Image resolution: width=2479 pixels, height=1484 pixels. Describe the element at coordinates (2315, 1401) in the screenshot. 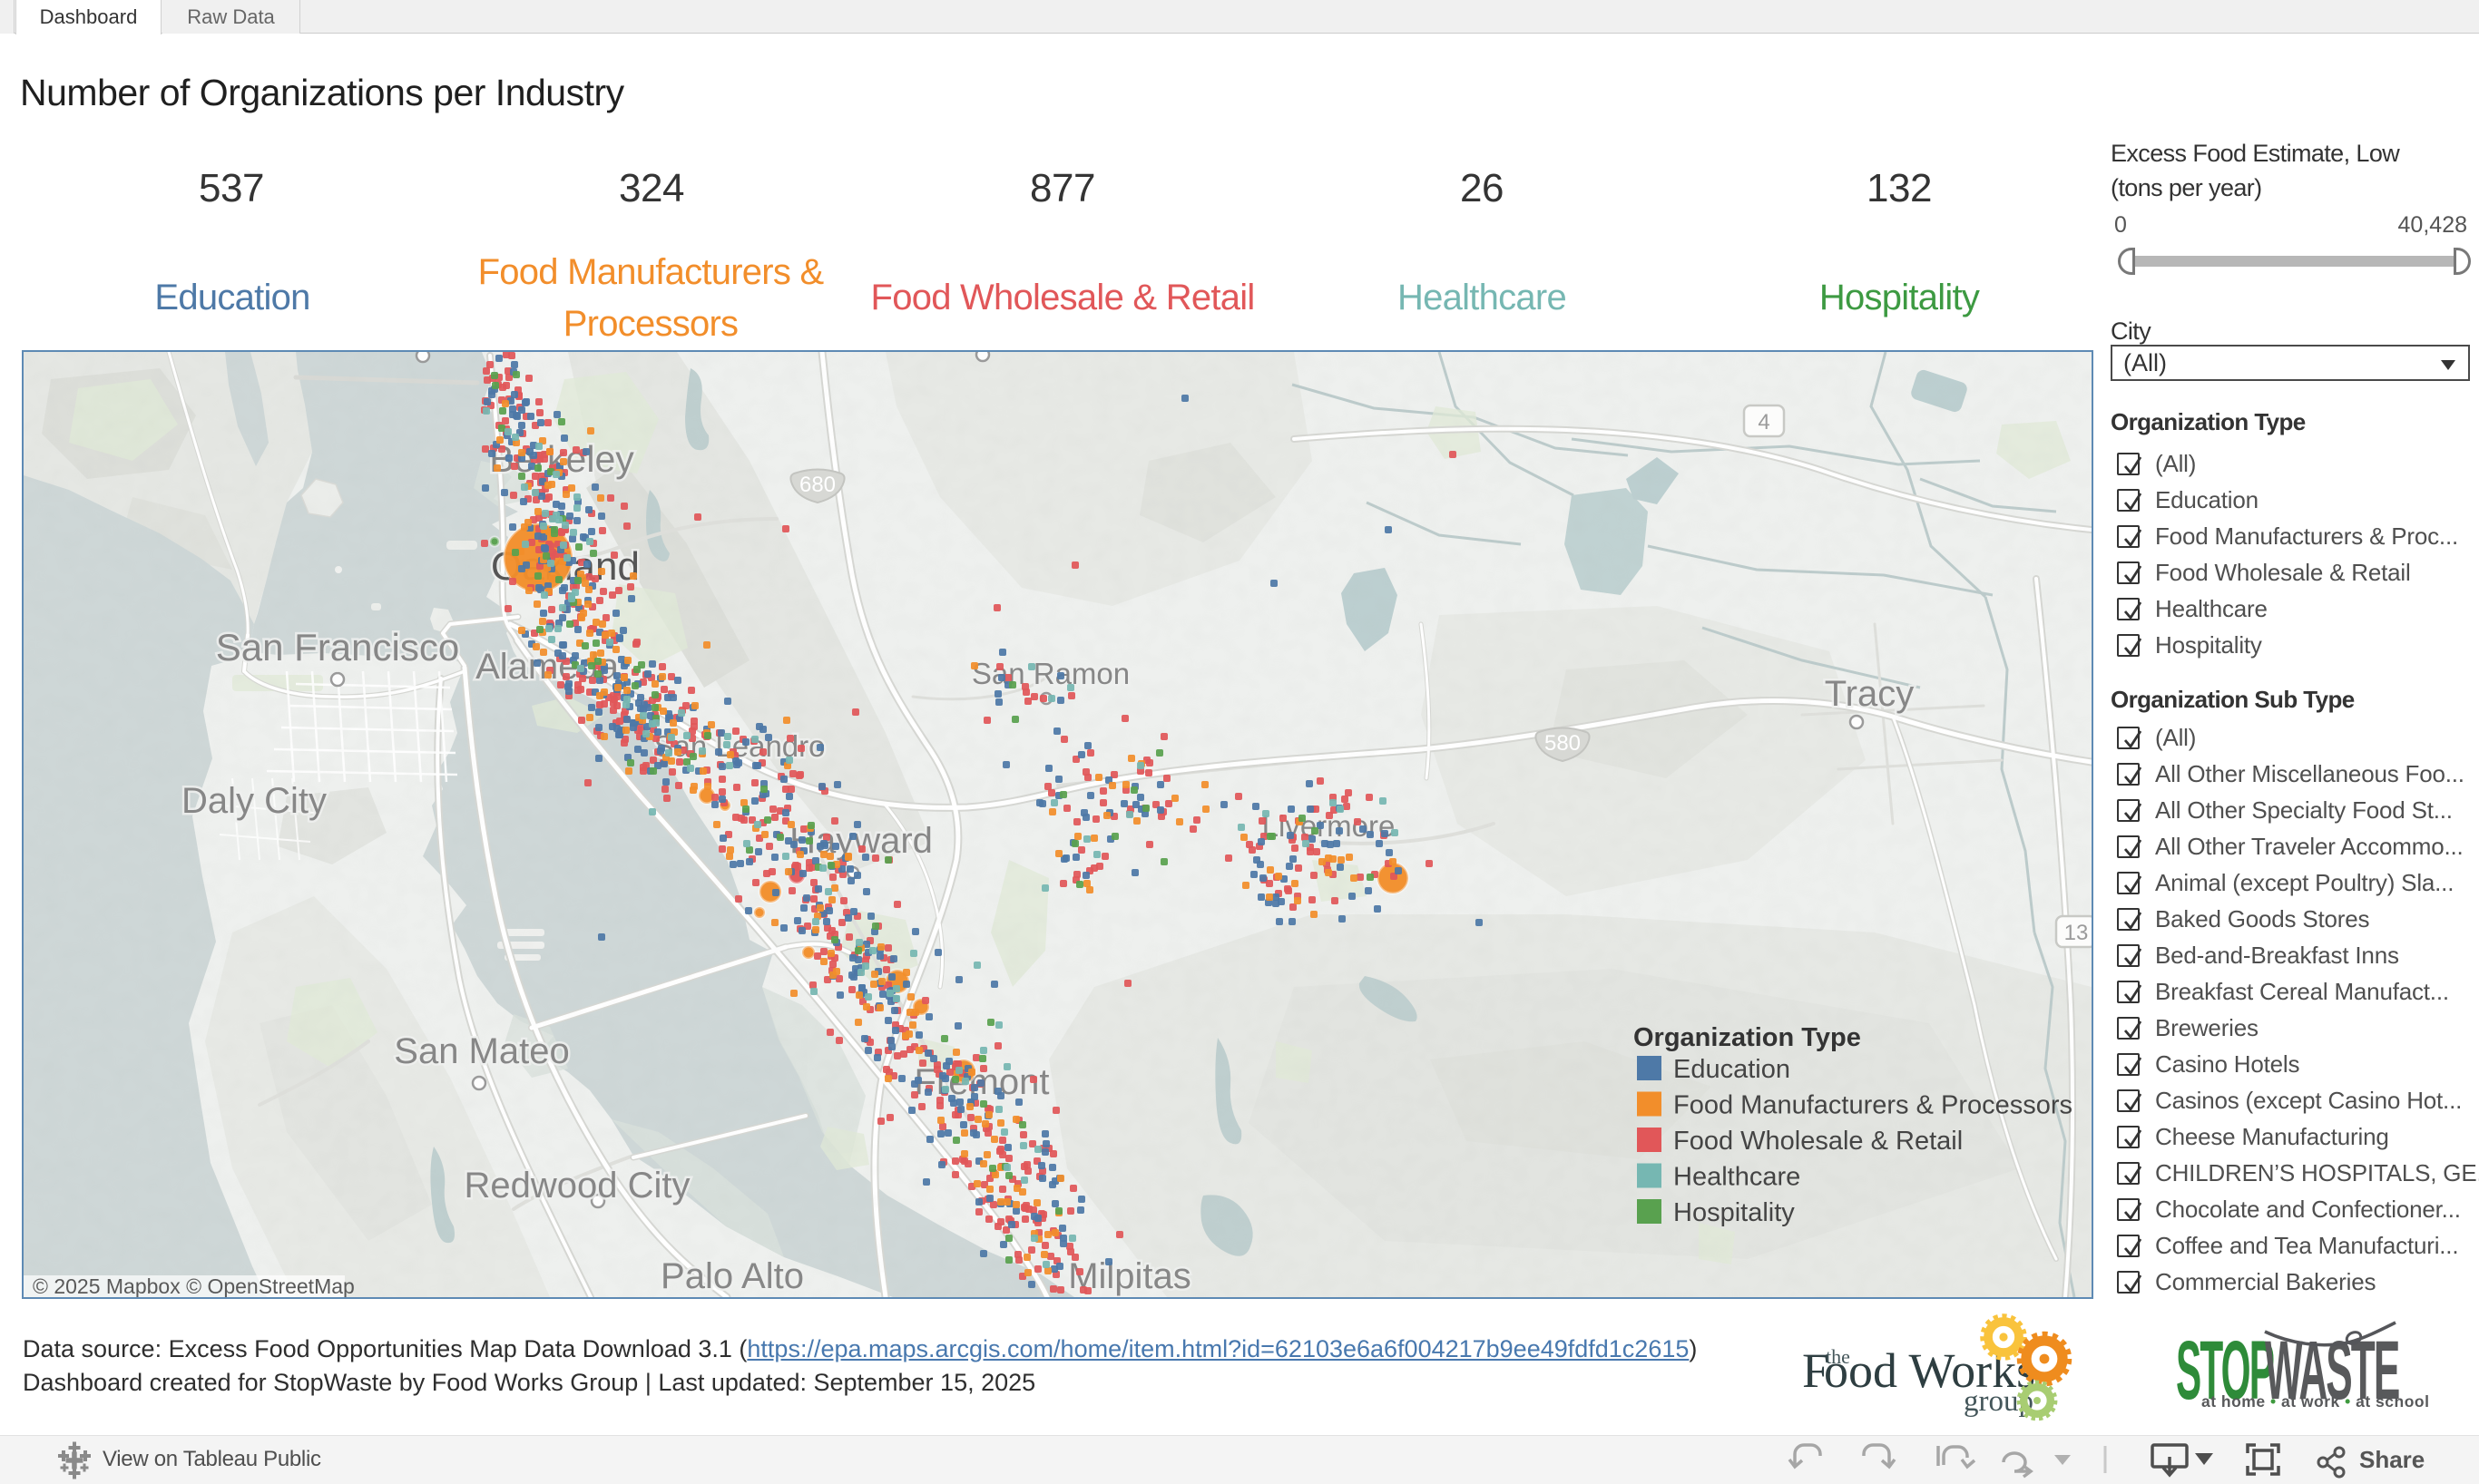

I see `svg-text: at home • at work • at school` at that location.